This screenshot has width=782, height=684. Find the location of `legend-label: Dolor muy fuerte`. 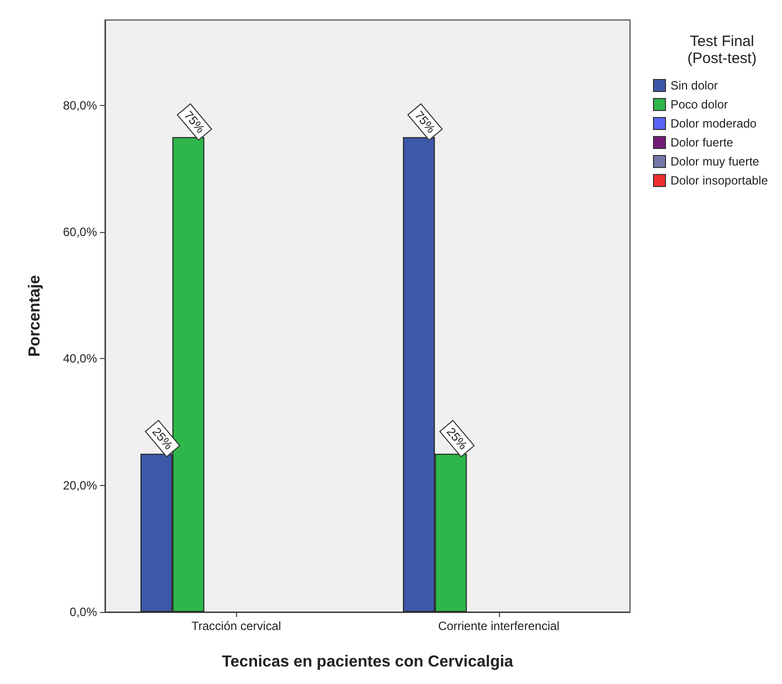

legend-label: Dolor muy fuerte is located at coordinates (715, 161).